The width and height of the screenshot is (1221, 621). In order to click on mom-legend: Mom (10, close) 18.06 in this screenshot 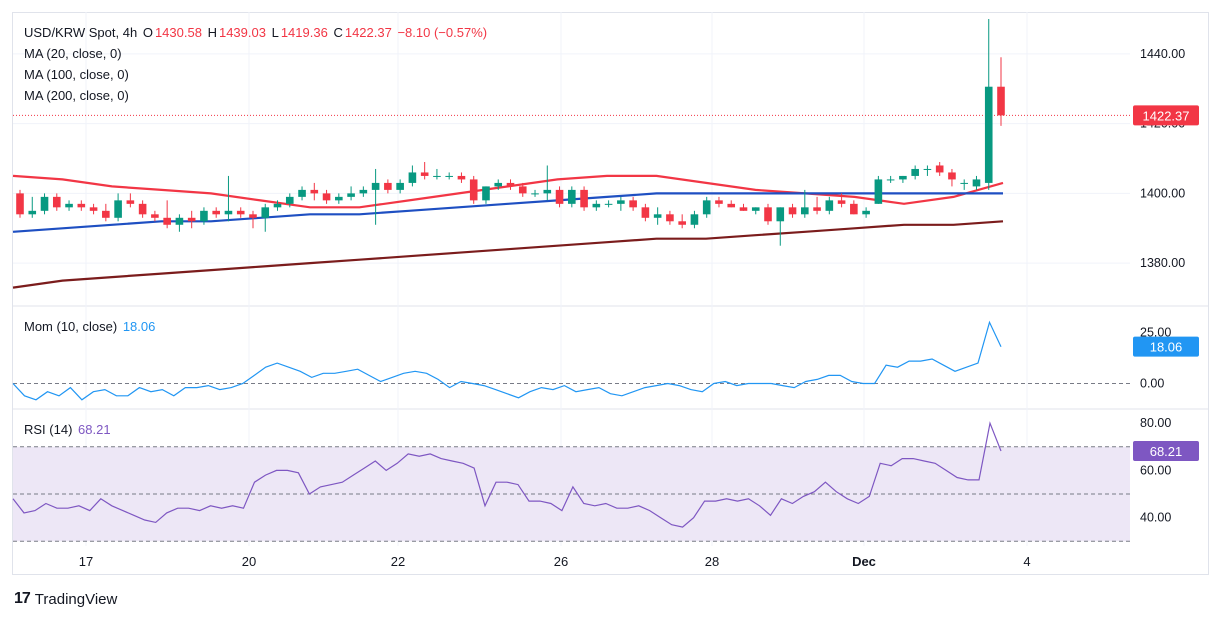, I will do `click(90, 326)`.